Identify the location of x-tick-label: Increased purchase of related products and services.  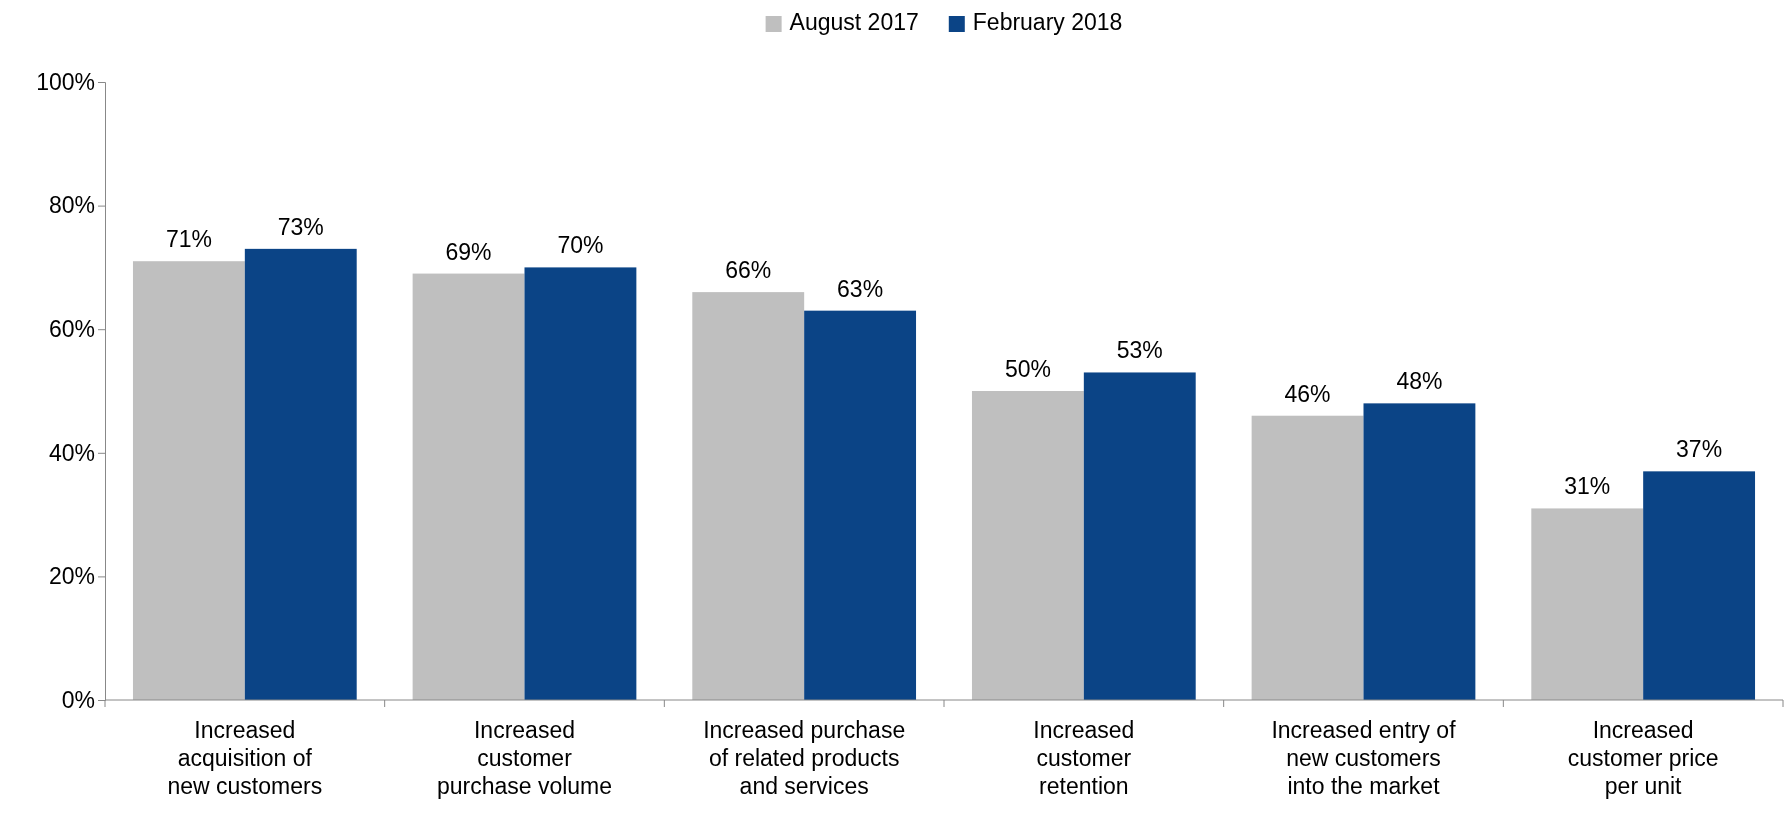
(804, 758).